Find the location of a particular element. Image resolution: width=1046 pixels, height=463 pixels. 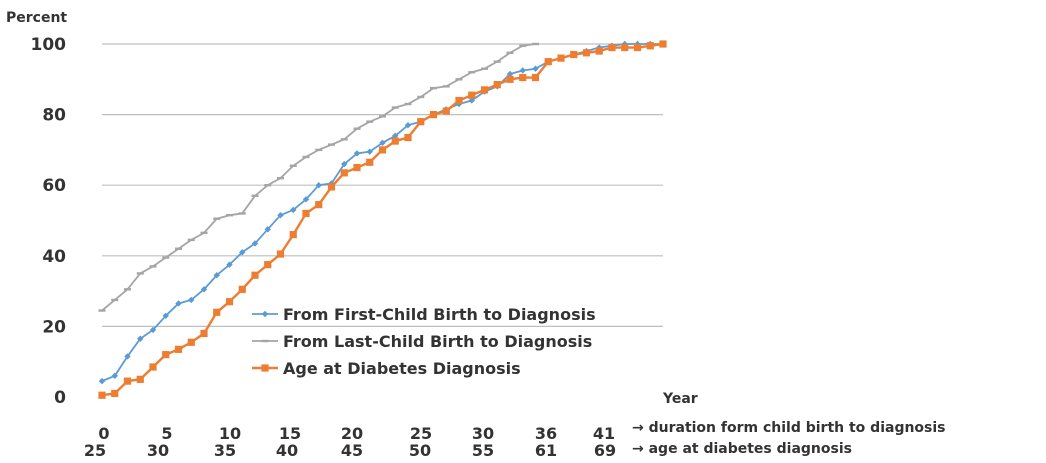

legend-item: From First-Child Birth to Diagnosis is located at coordinates (424, 314).